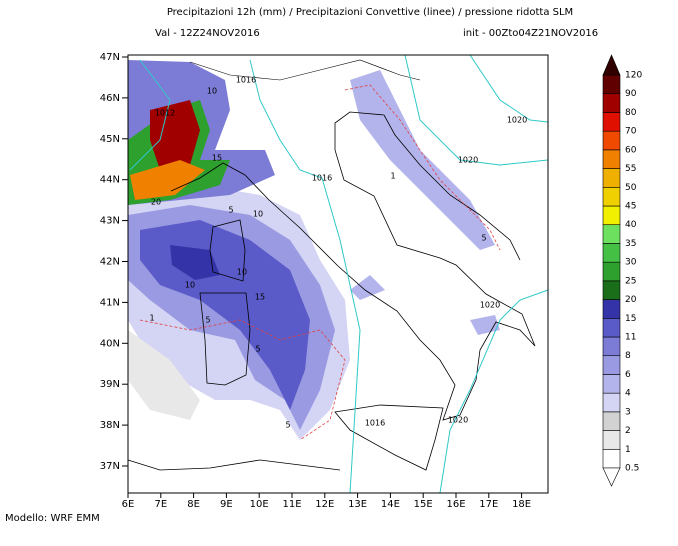 This screenshot has width=678, height=546. I want to click on lon-label: 13E, so click(357, 504).